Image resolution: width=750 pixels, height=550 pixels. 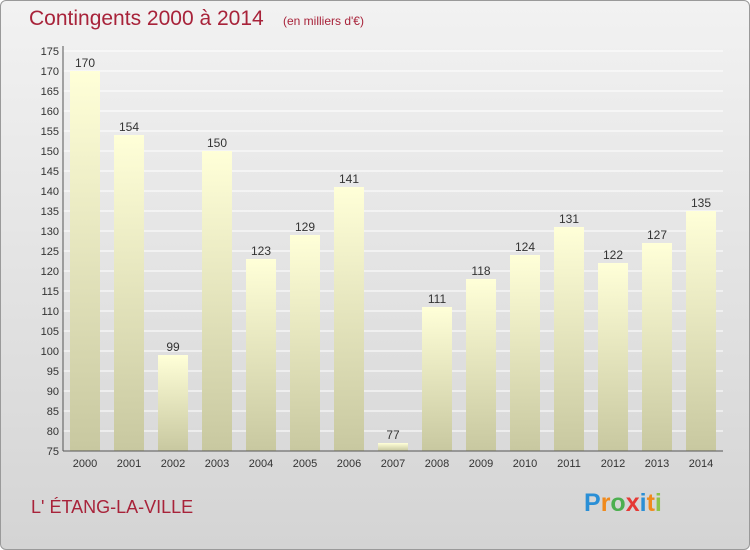 What do you see at coordinates (613, 464) in the screenshot?
I see `x-tick-label-2012: 2012` at bounding box center [613, 464].